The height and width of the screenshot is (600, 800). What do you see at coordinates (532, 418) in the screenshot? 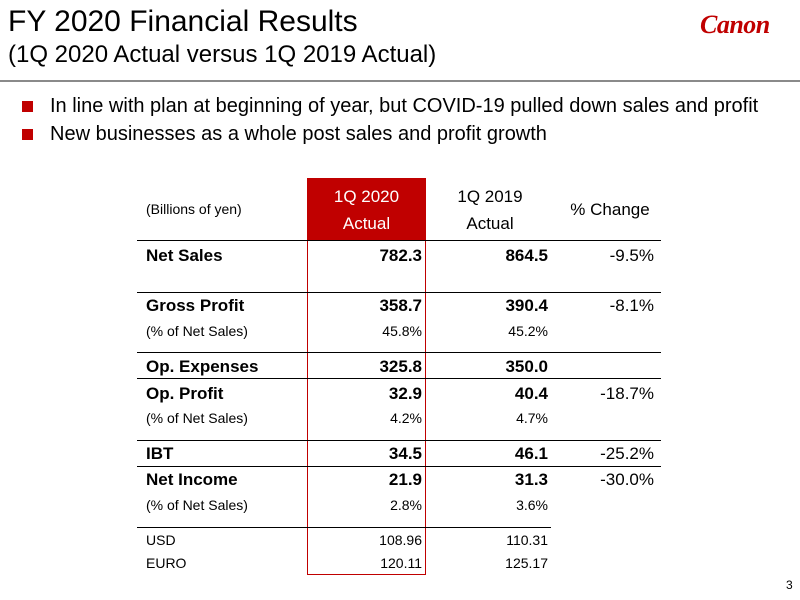
I see `value-2019: 4.7%` at bounding box center [532, 418].